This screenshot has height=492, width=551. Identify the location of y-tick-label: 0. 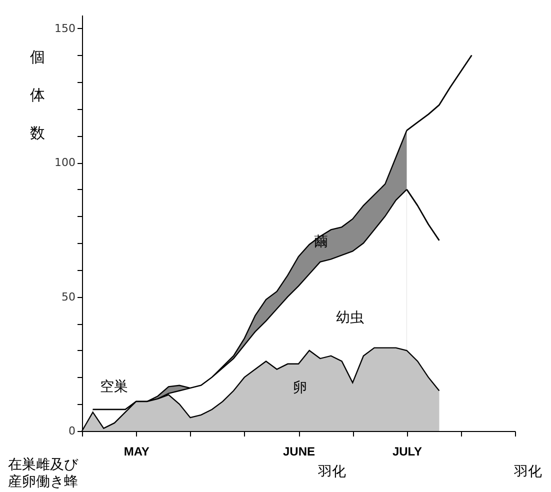
(72, 431).